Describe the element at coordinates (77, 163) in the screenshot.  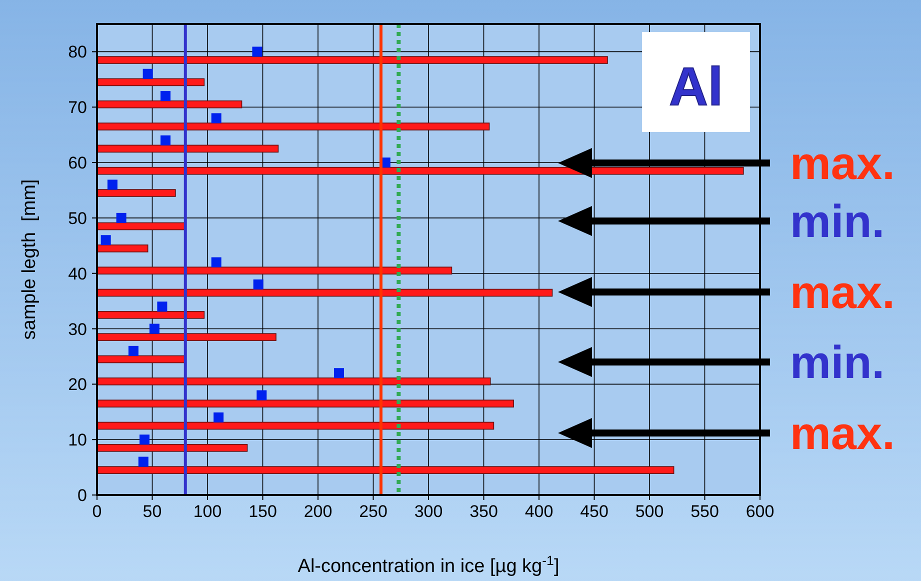
I see `y-tick-label: 60` at that location.